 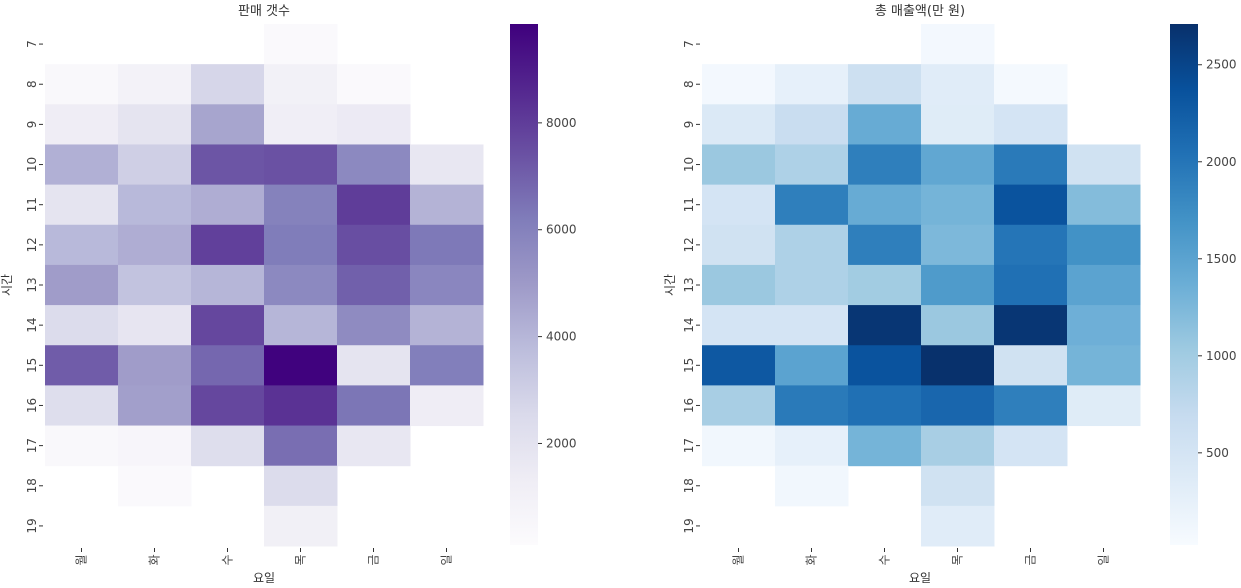 What do you see at coordinates (739, 559) in the screenshot?
I see `x-tick-label: 월` at bounding box center [739, 559].